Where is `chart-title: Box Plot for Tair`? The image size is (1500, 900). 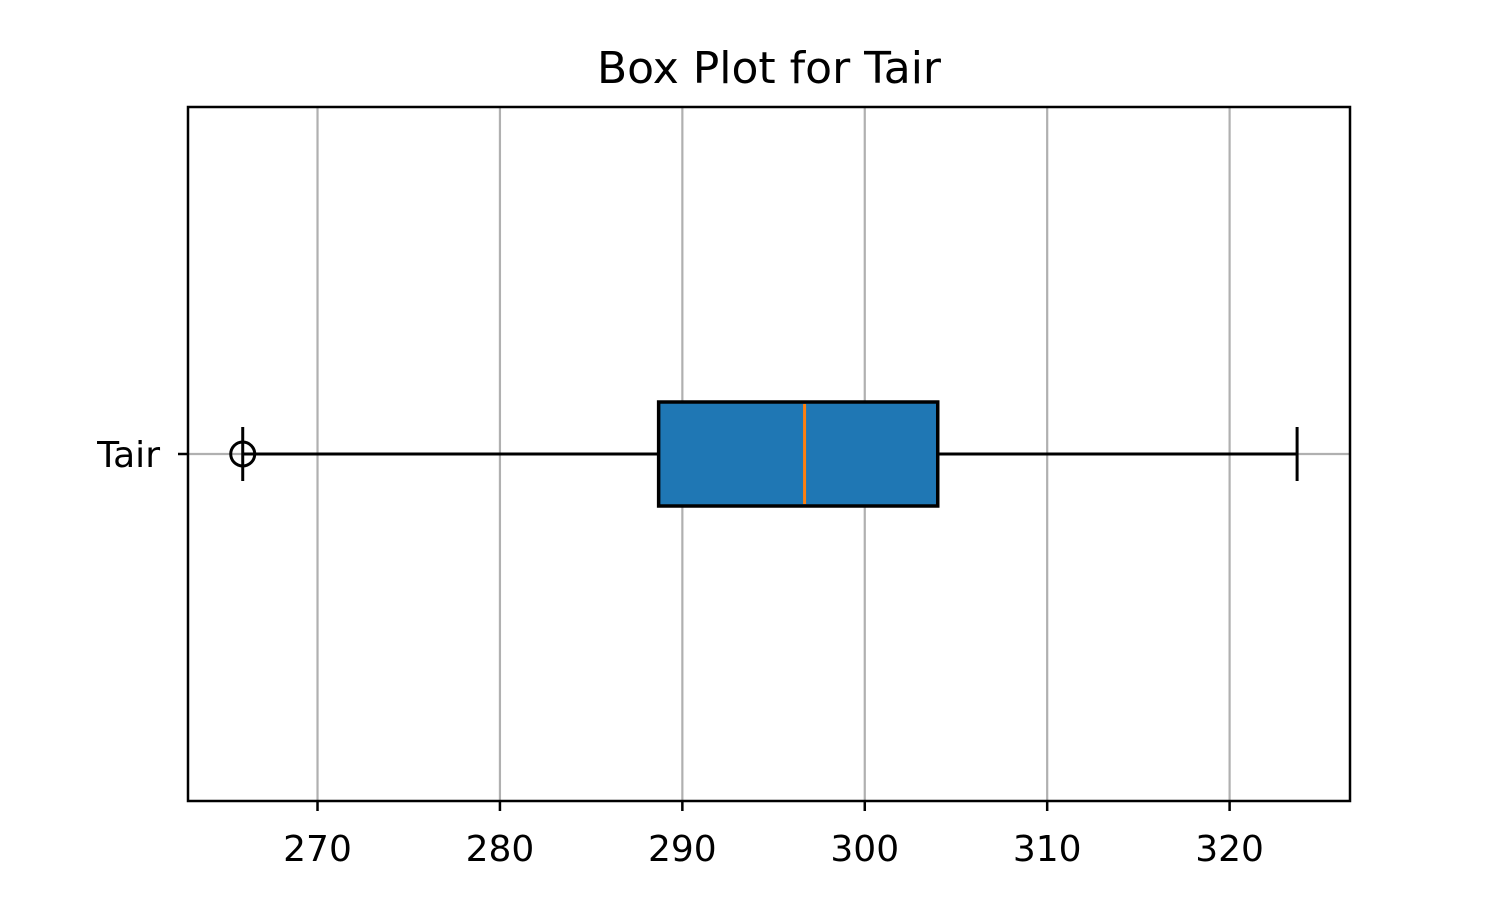
chart-title: Box Plot for Tair is located at coordinates (769, 68).